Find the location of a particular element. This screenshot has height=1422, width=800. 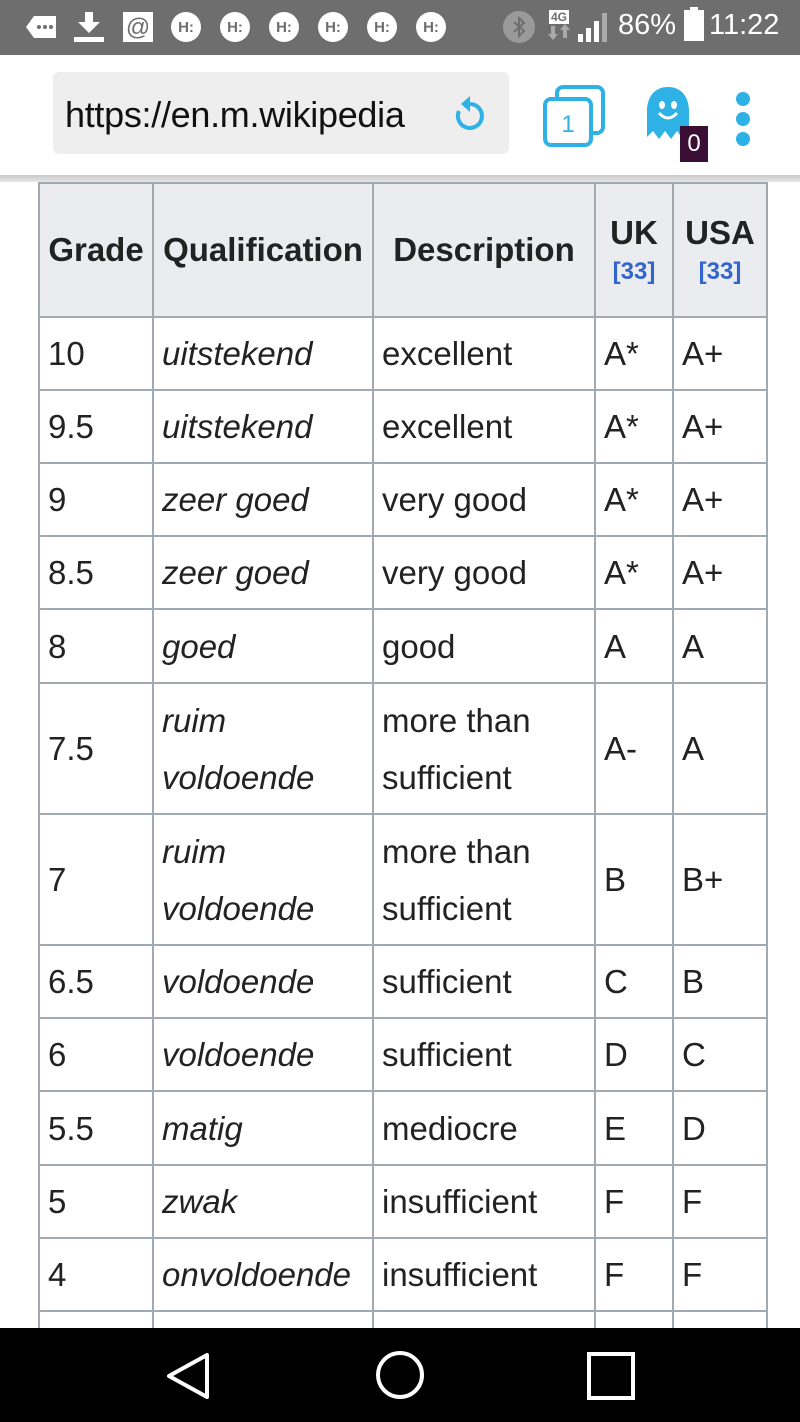

recents-icon is located at coordinates (611, 1376).